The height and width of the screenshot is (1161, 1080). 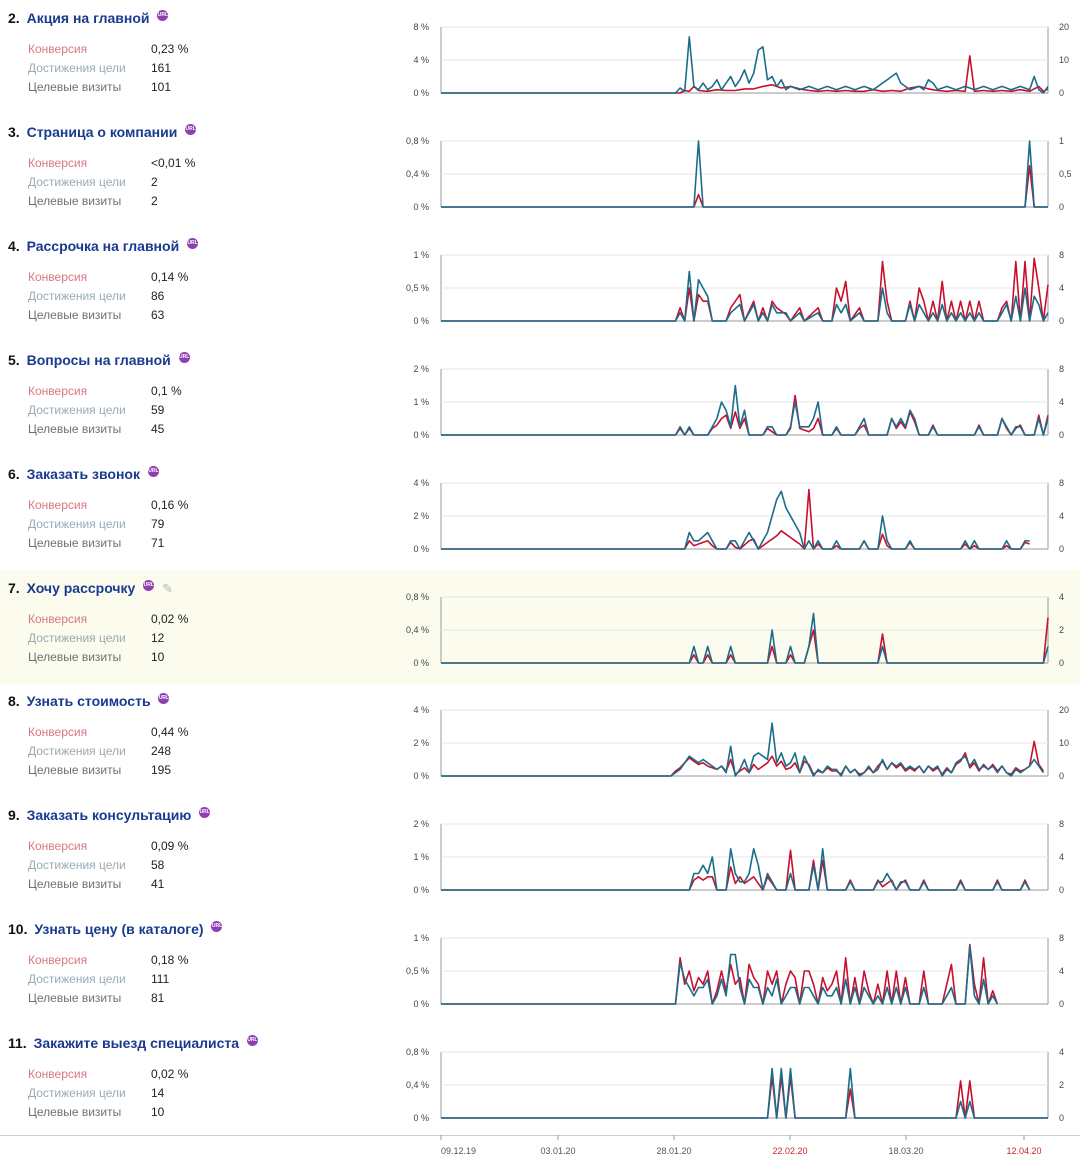 What do you see at coordinates (1061, 824) in the screenshot?
I see `right-axis-tick-label: 8` at bounding box center [1061, 824].